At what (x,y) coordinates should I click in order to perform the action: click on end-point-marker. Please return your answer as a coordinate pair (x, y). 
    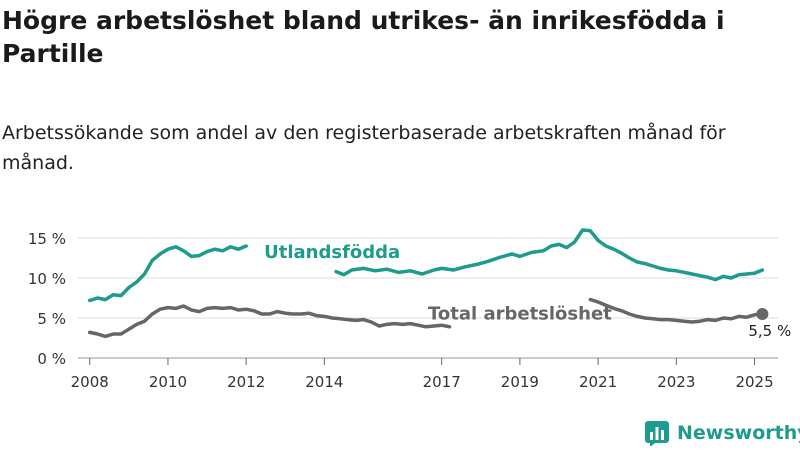
    Looking at the image, I should click on (762, 314).